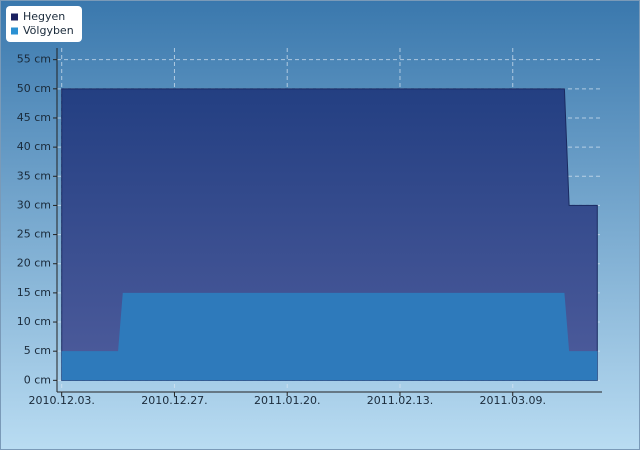 The height and width of the screenshot is (450, 640). What do you see at coordinates (34, 292) in the screenshot?
I see `y-tick-label: 15 cm` at bounding box center [34, 292].